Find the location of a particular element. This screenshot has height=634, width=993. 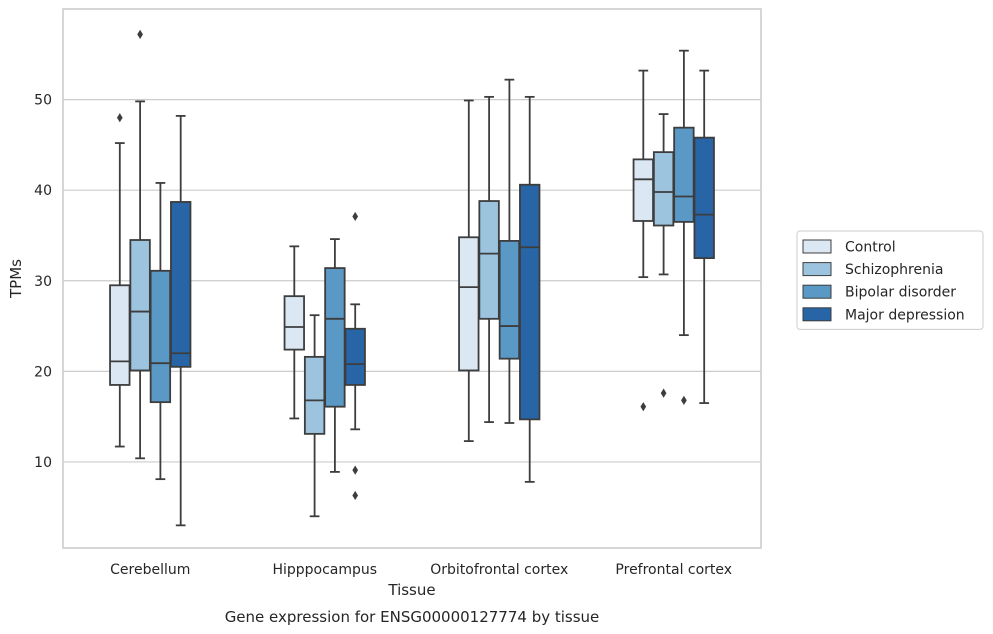

legend-item: Bipolar disorder is located at coordinates (879, 292).